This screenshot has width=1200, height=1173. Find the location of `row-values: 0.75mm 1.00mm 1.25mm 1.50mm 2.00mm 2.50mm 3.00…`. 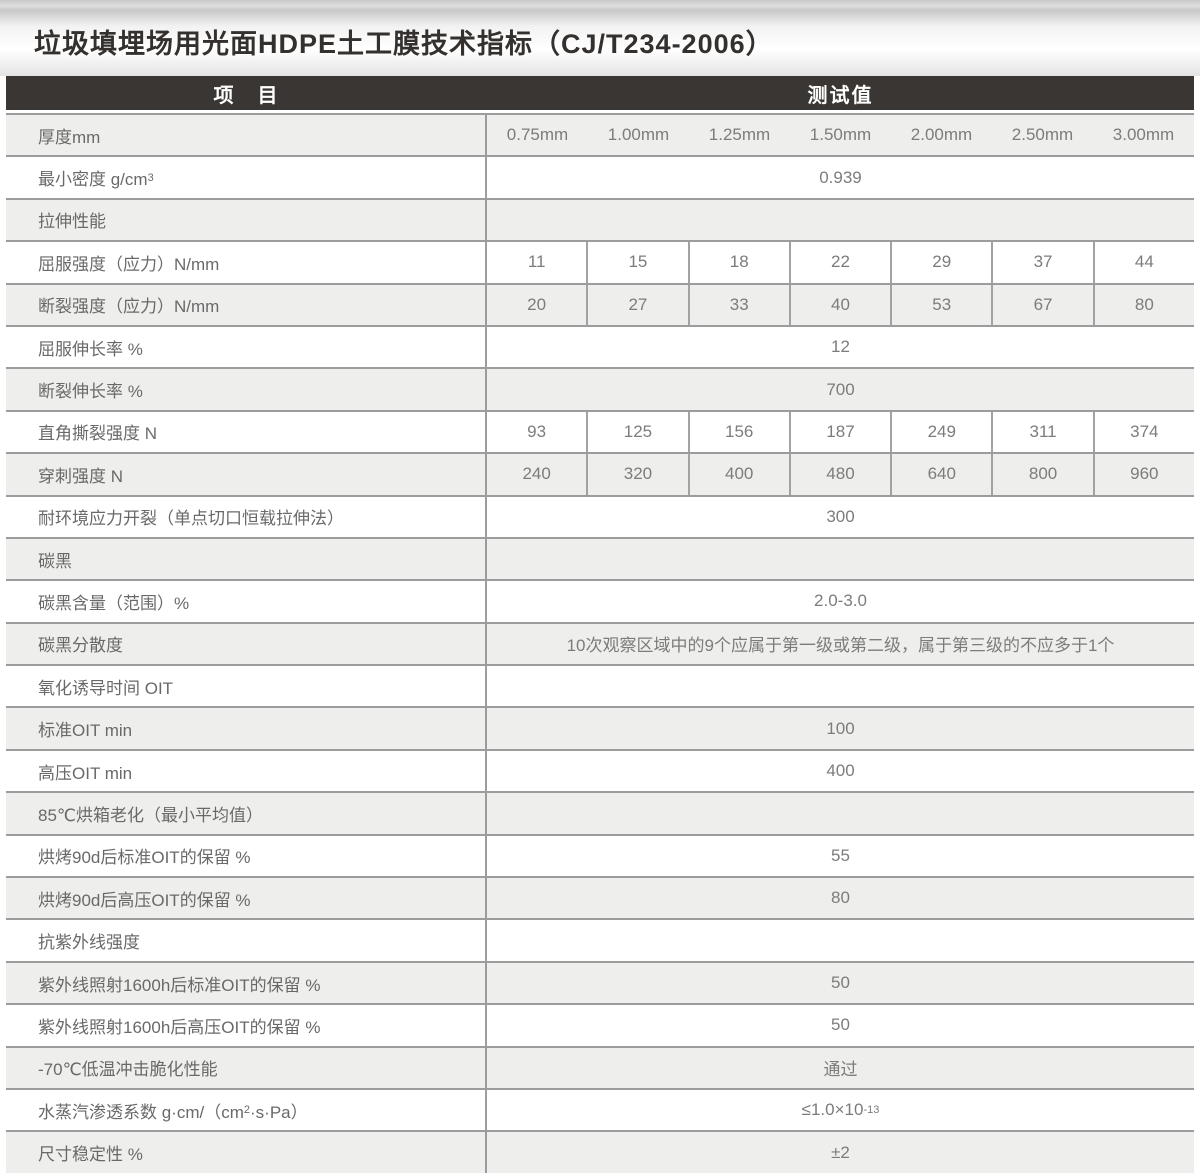

row-values: 0.75mm 1.00mm 1.25mm 1.50mm 2.00mm 2.50mm 3.00… is located at coordinates (840, 135).